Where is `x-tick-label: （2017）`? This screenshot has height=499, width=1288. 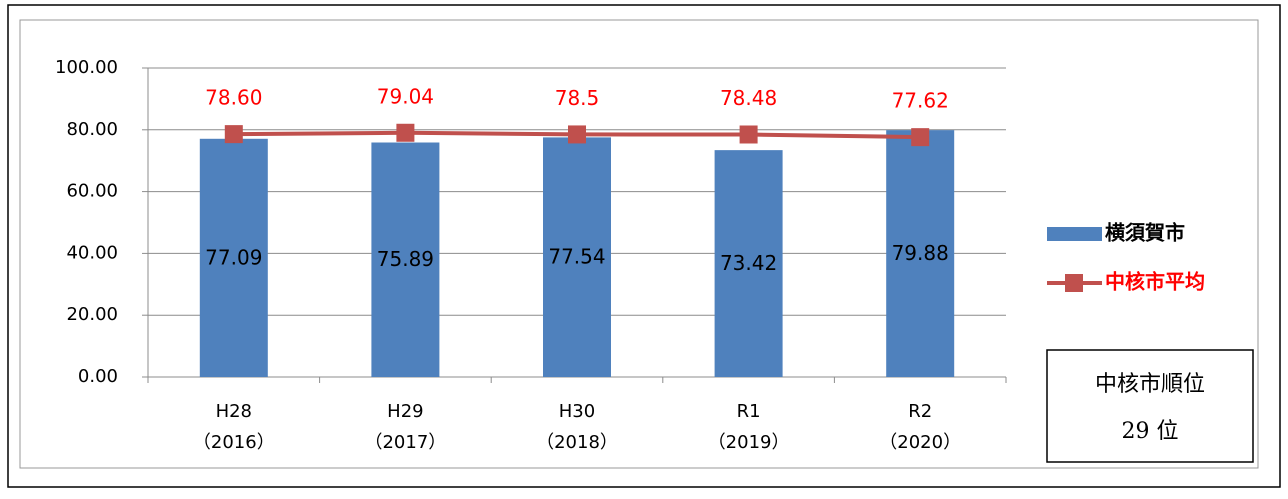 x-tick-label: （2017） is located at coordinates (405, 442).